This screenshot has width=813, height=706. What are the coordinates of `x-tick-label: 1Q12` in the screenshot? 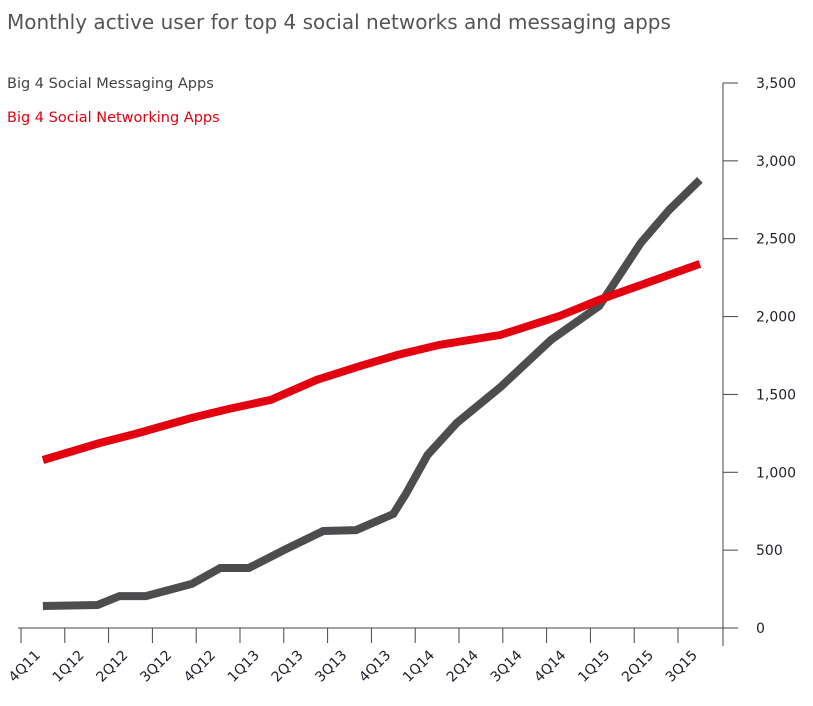 It's located at (69, 667).